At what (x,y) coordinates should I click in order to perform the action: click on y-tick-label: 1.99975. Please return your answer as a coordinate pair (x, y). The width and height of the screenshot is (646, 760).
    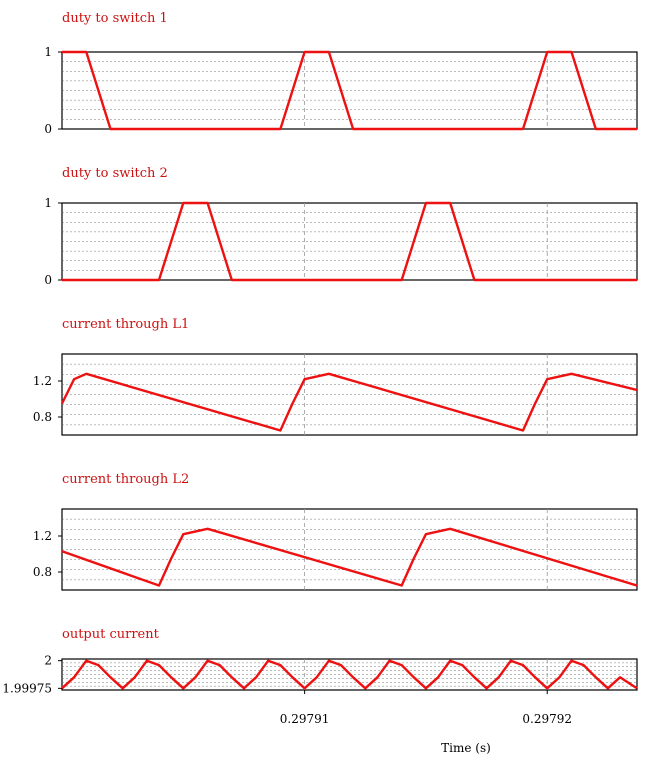
    Looking at the image, I should click on (27, 688).